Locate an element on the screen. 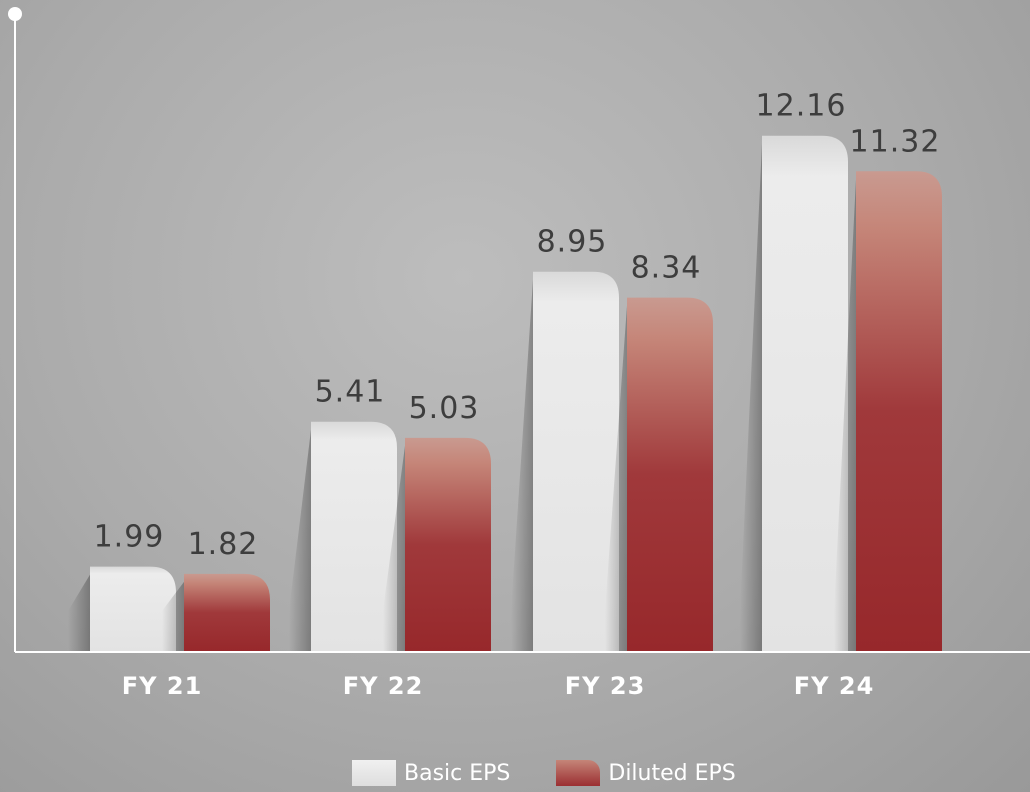  legend-item-basic: Basic EPS is located at coordinates (431, 773).